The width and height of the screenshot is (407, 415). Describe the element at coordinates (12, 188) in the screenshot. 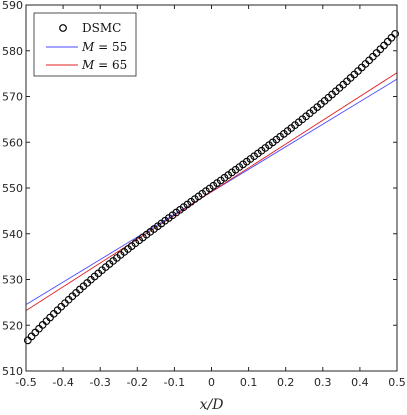

I see `y-tick-label: 550` at that location.